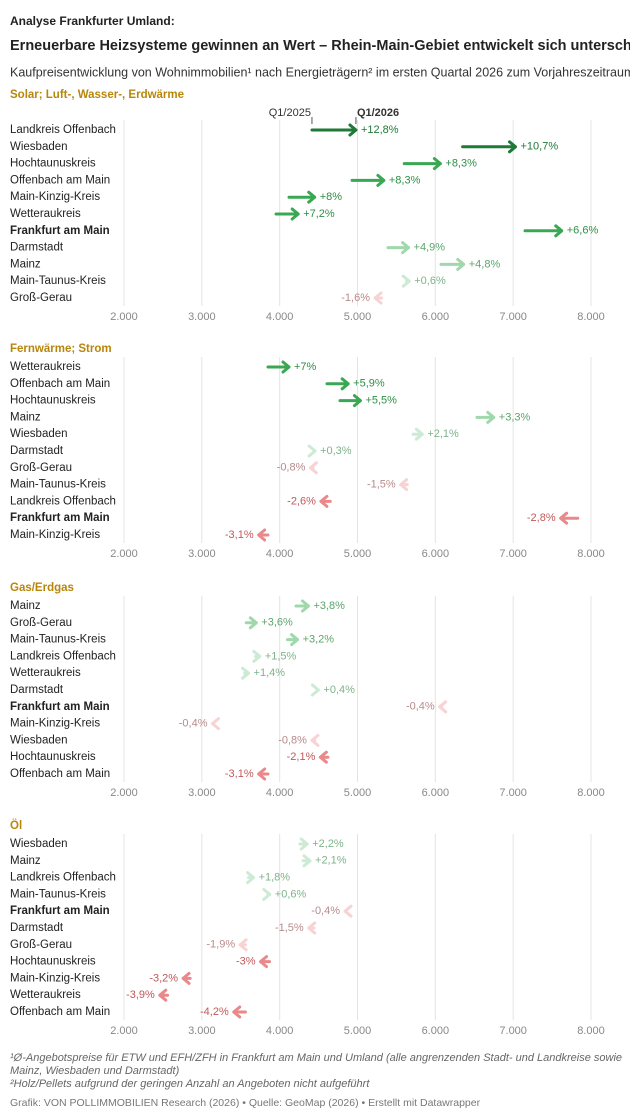 Image resolution: width=630 pixels, height=1117 pixels. What do you see at coordinates (95, 1071) in the screenshot?
I see `footnote: Mainz, Wiesbaden und Darmstadt)` at bounding box center [95, 1071].